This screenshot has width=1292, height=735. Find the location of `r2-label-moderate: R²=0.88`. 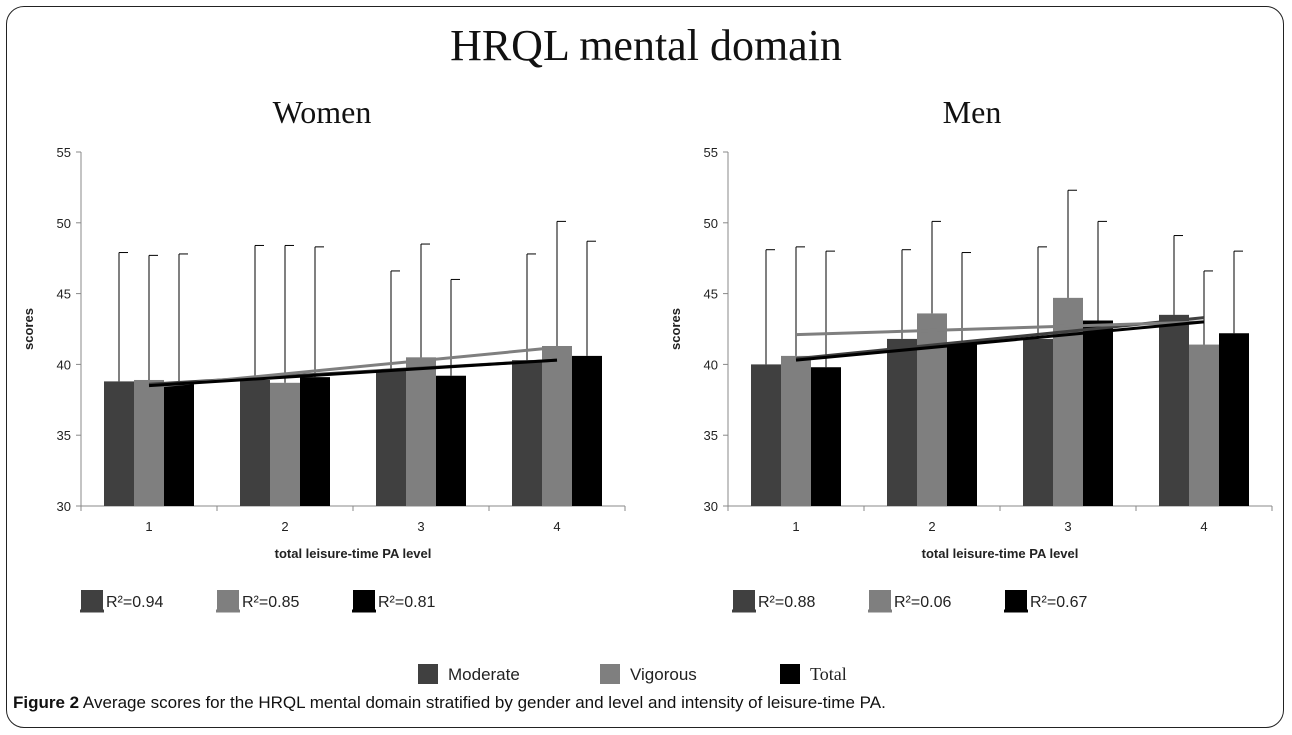

r2-label-moderate: R²=0.88 is located at coordinates (786, 602).